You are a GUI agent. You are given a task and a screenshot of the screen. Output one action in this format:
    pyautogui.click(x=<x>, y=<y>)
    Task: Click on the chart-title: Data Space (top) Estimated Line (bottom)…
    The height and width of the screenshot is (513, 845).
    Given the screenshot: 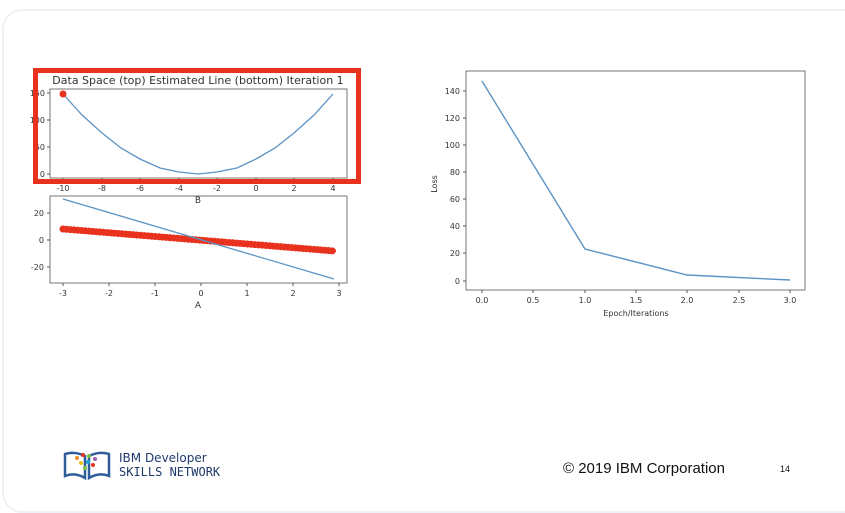 What is the action you would take?
    pyautogui.click(x=197, y=80)
    